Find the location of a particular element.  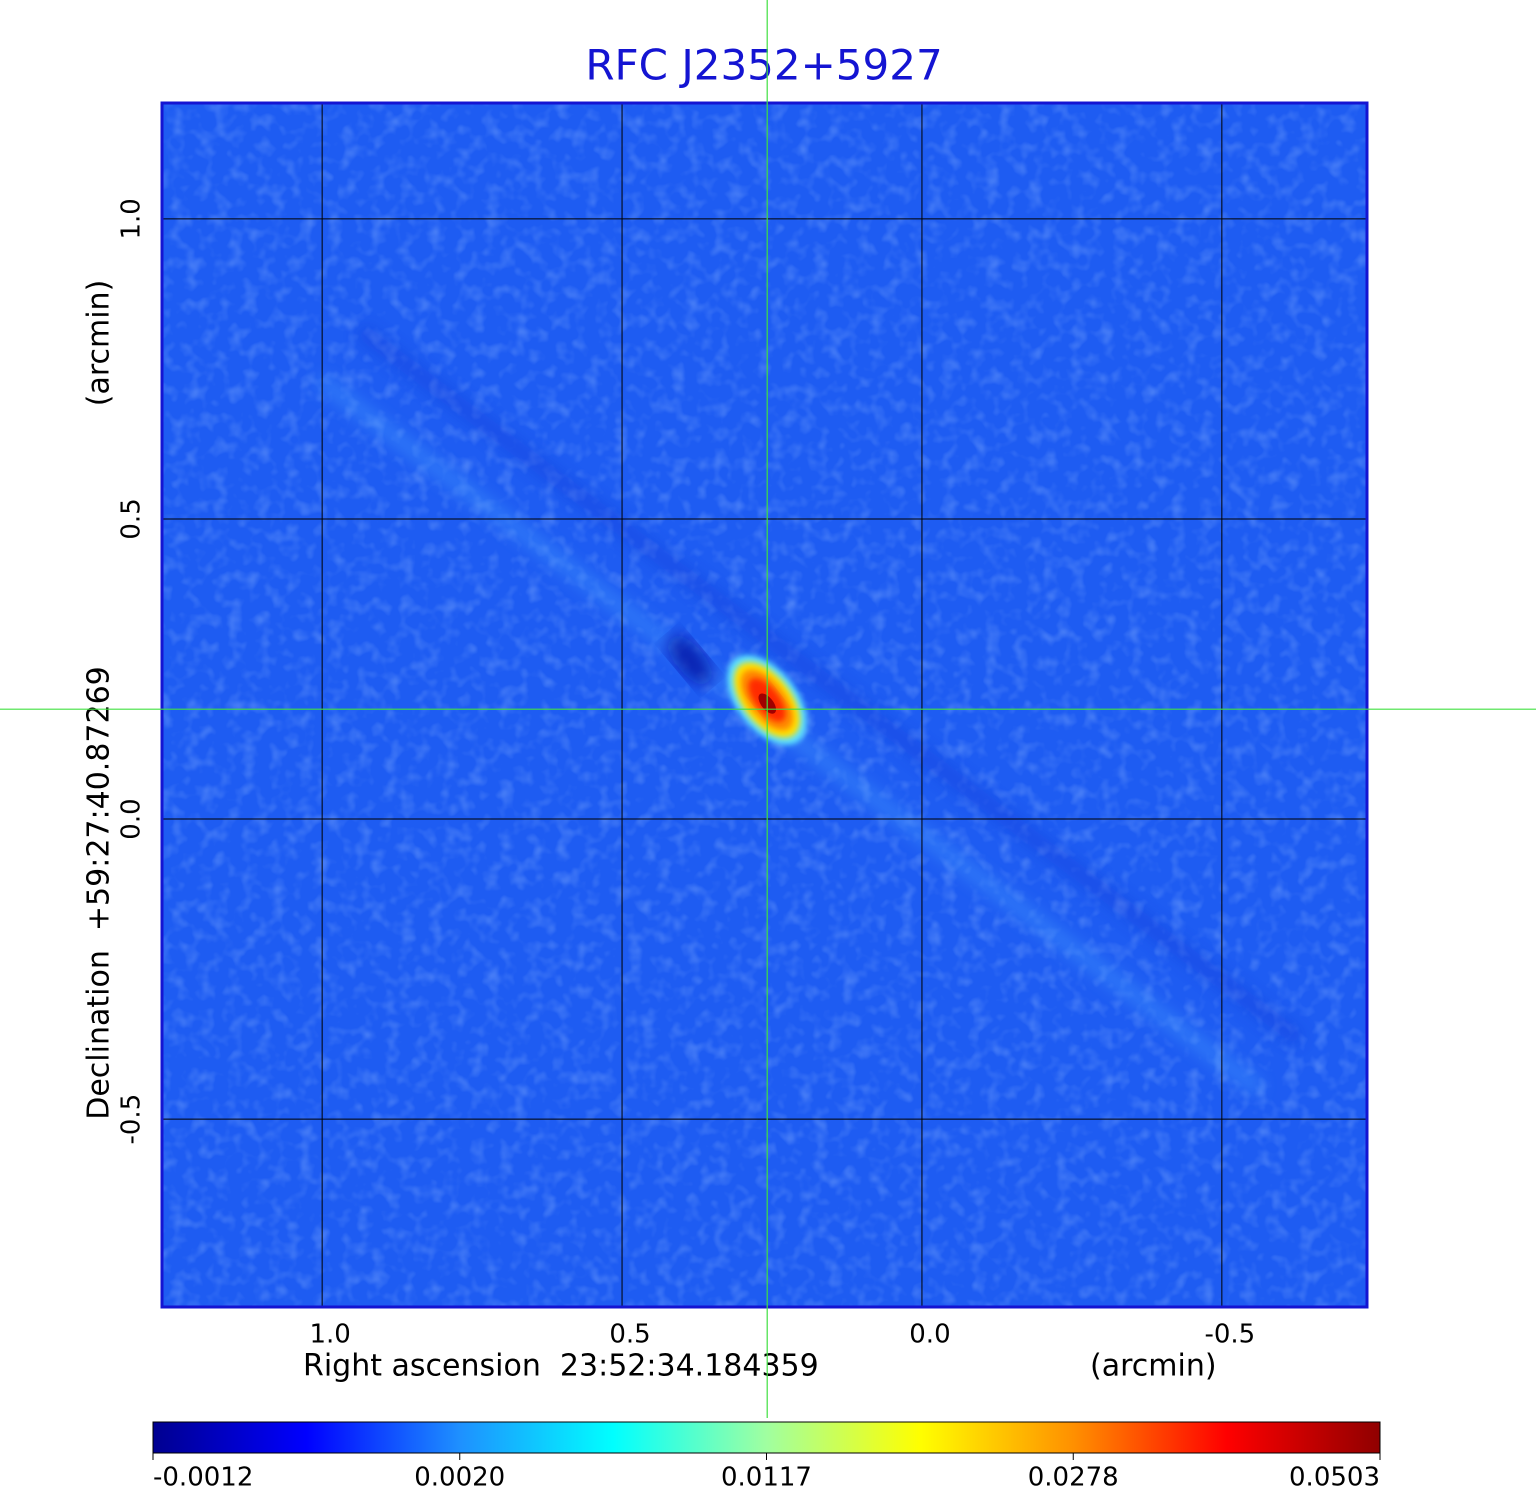

negative-lobe is located at coordinates (690, 660).